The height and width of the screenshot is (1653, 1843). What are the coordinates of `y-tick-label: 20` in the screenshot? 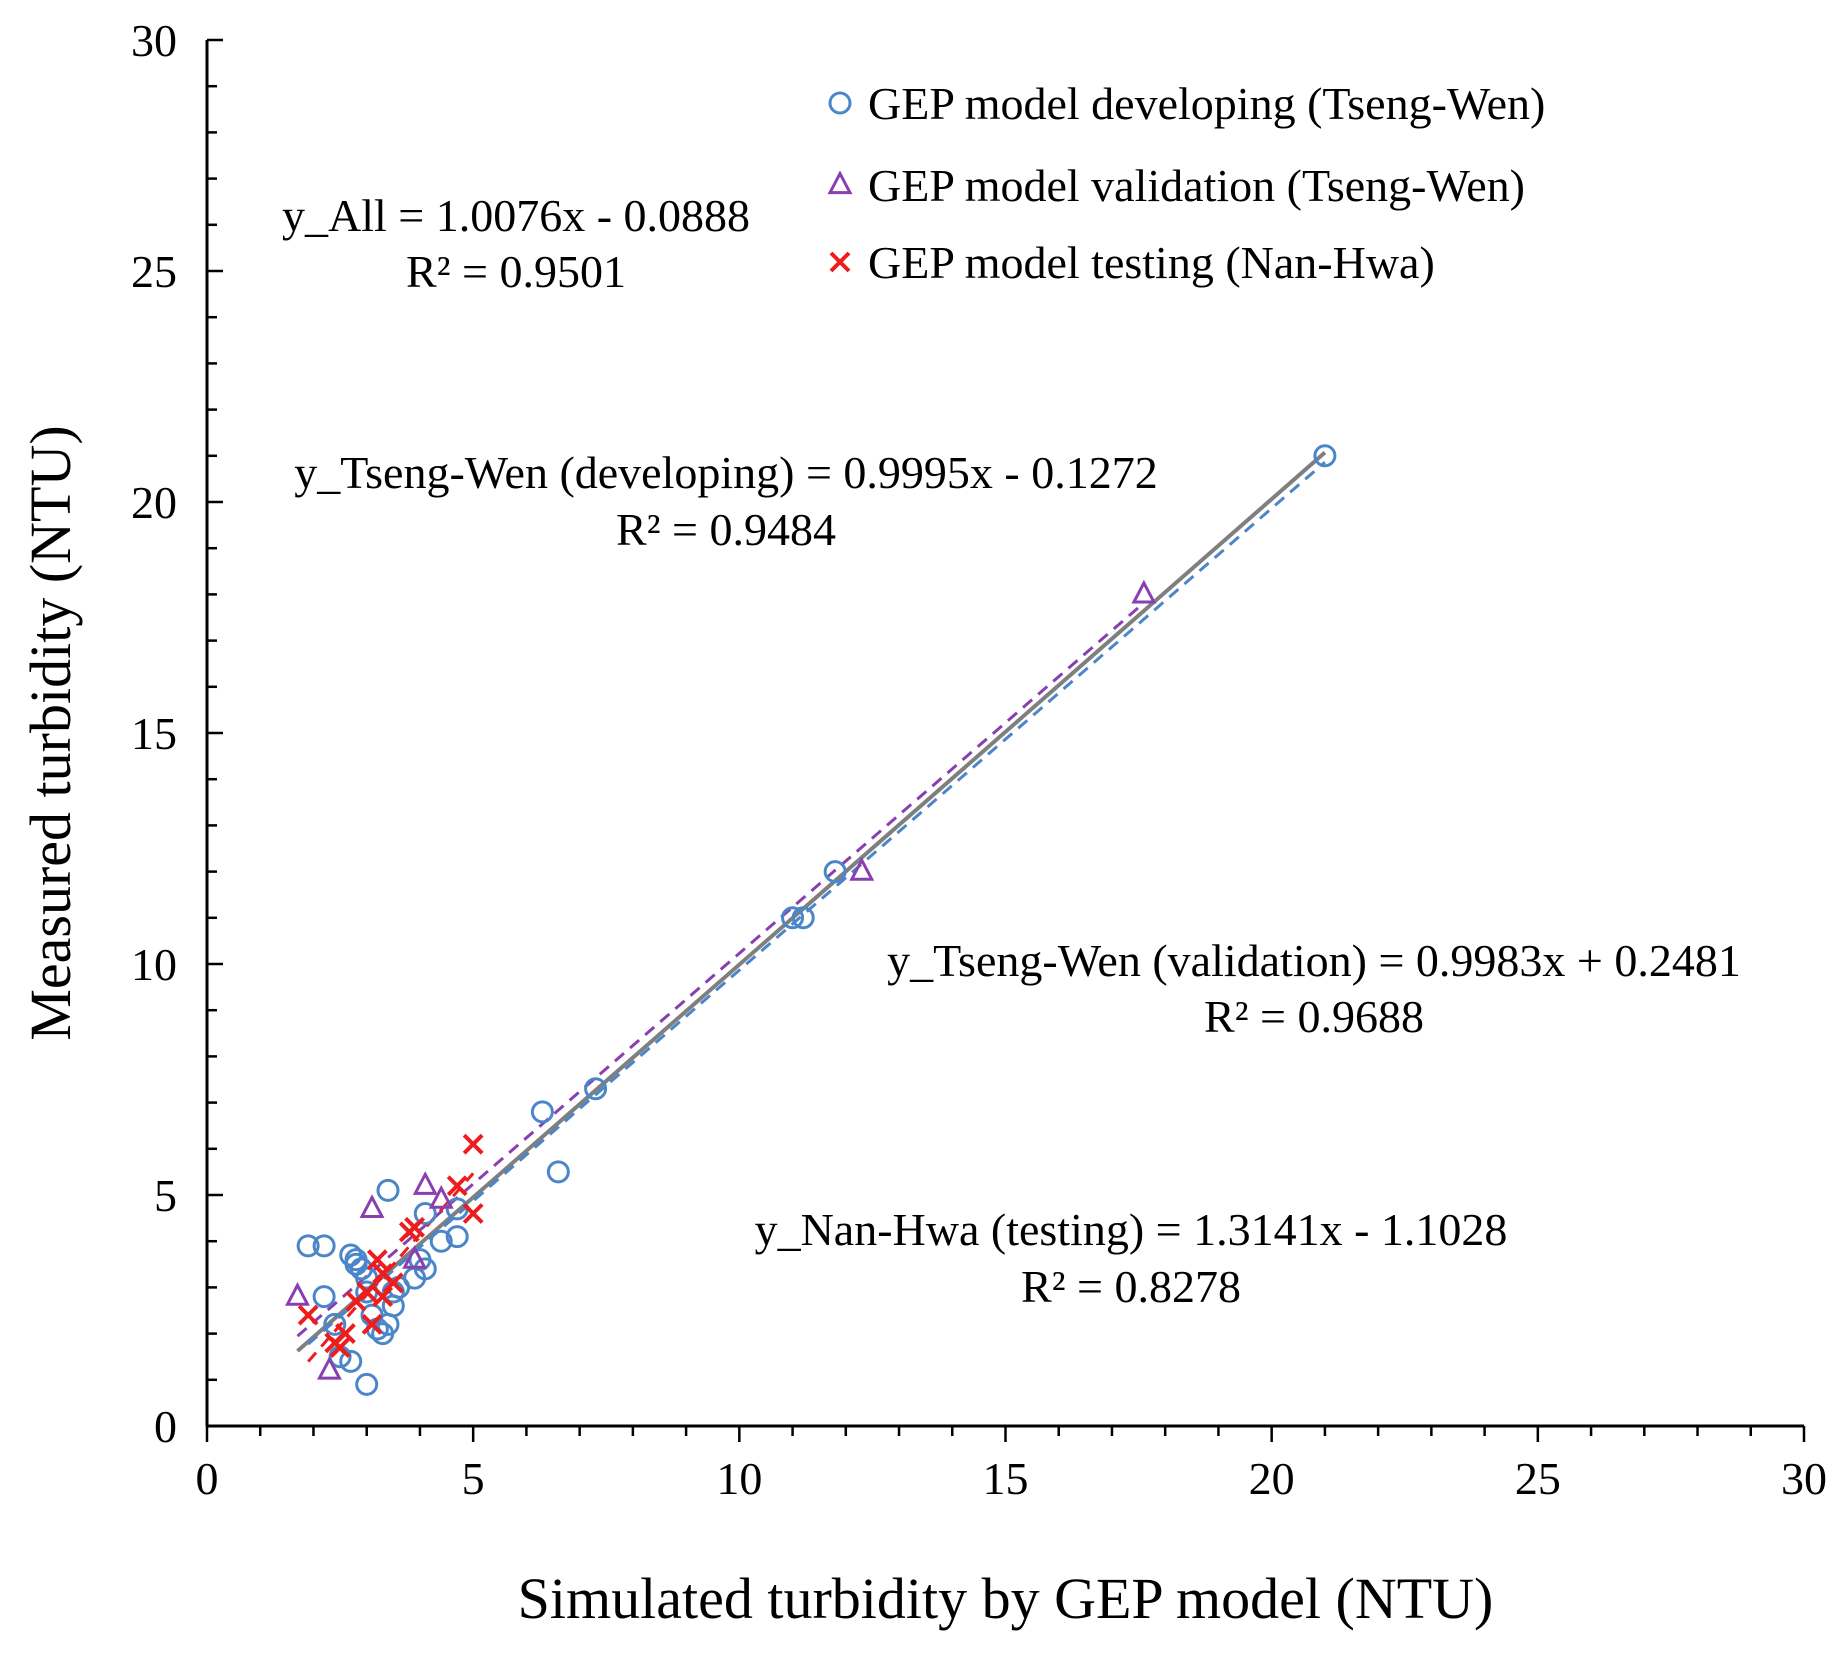 It's located at (154, 502).